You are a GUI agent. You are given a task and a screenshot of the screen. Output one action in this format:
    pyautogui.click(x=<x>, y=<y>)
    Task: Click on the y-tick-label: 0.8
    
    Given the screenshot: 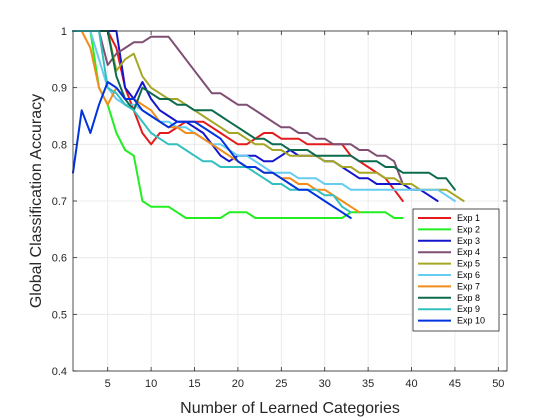 What is the action you would take?
    pyautogui.click(x=59, y=145)
    